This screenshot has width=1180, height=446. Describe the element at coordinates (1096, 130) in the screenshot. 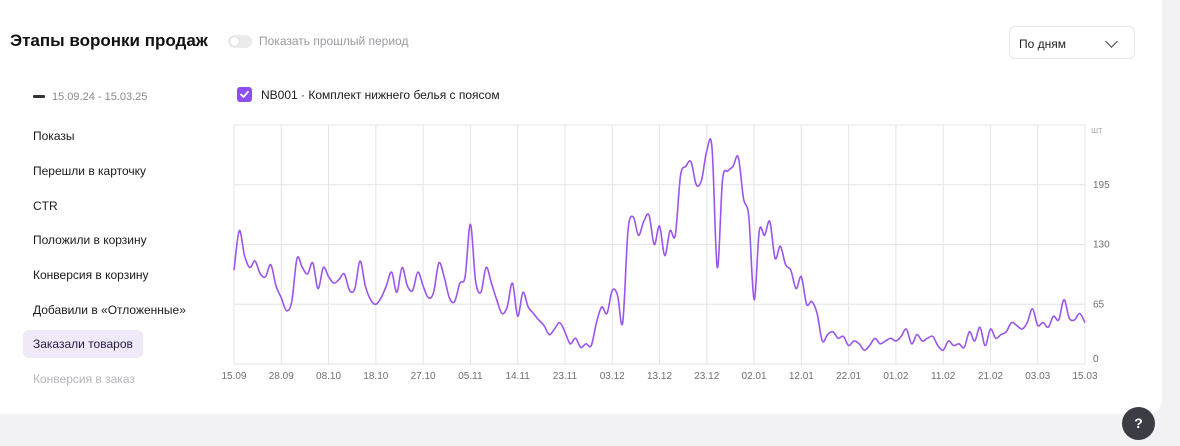

I see `y-unit-label: шт` at that location.